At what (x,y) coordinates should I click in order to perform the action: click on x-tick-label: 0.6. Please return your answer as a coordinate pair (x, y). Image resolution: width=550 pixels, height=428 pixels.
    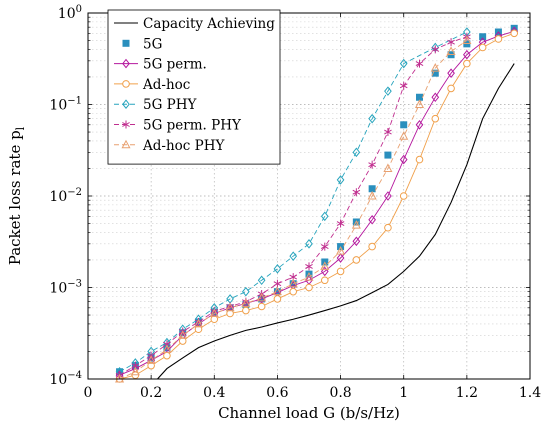
    Looking at the image, I should click on (277, 393).